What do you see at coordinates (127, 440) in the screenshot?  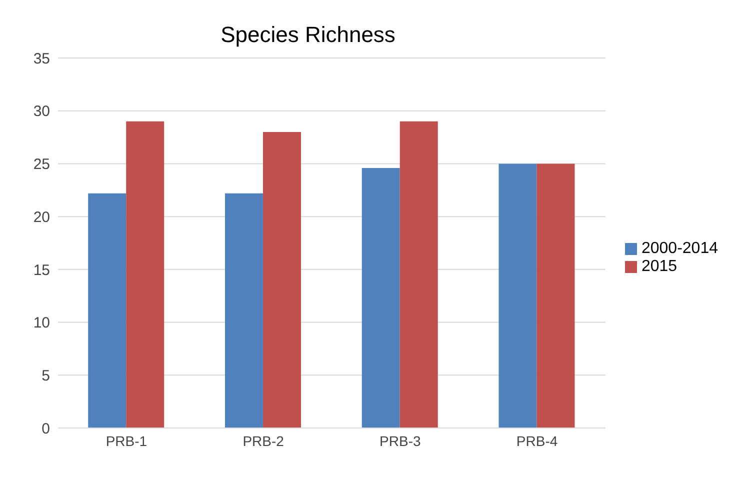 I see `x-tick-label: PRB-1` at bounding box center [127, 440].